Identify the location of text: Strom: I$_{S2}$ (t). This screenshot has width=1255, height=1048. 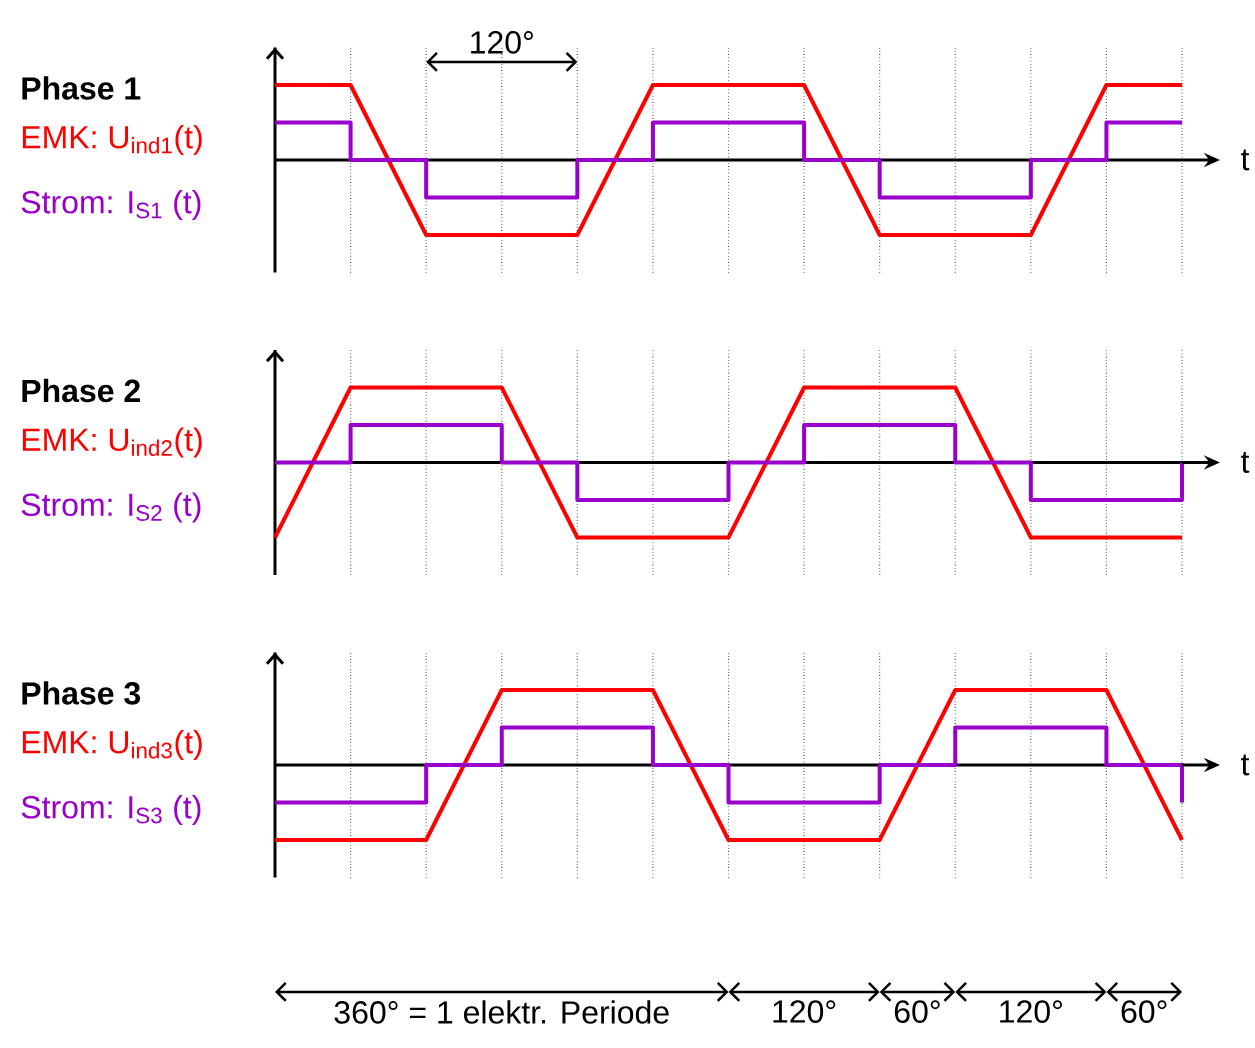
(111, 507).